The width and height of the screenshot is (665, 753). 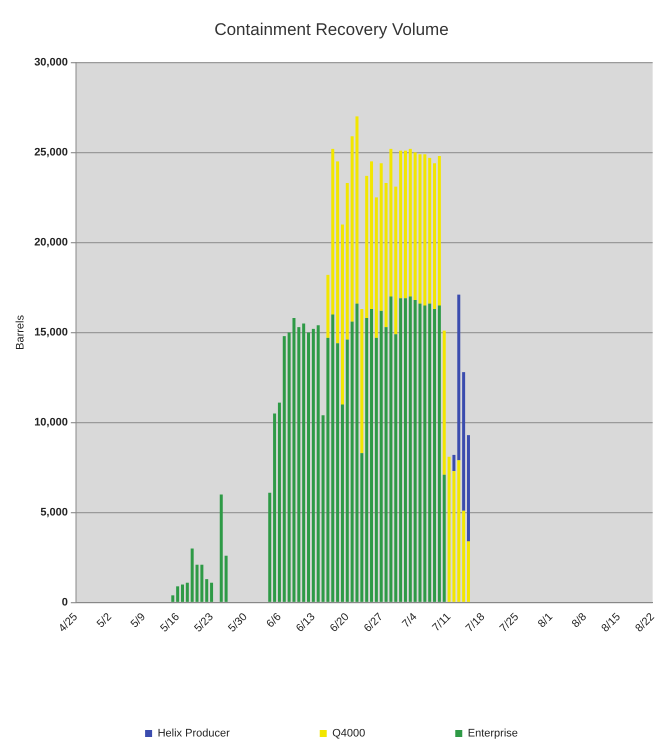 I want to click on x-tick-label: 8/1, so click(x=546, y=620).